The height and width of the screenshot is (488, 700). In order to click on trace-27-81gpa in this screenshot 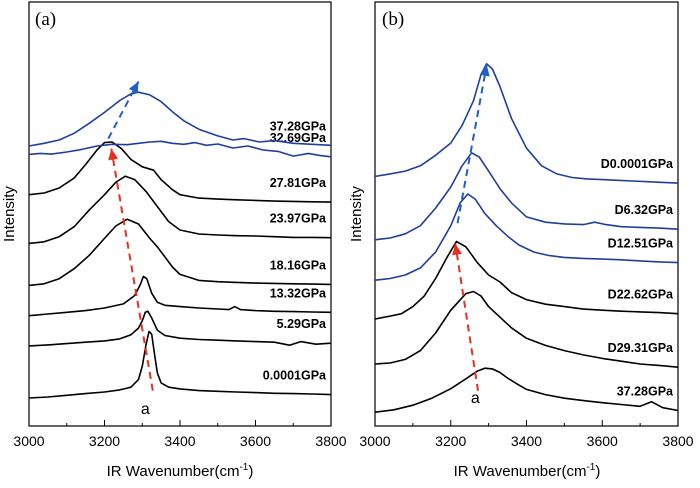, I will do `click(180, 172)`.